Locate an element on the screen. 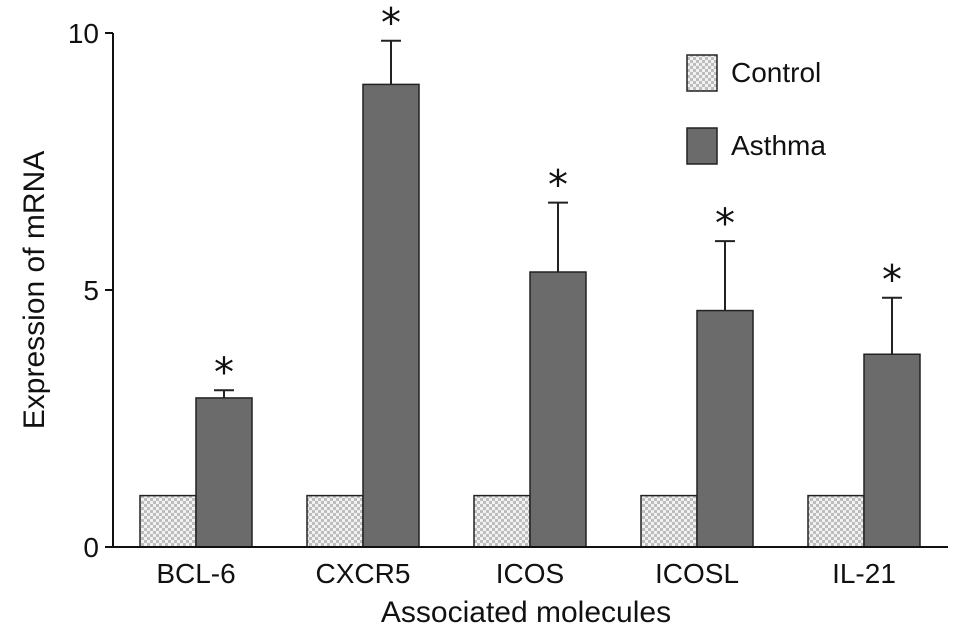 The width and height of the screenshot is (969, 635). x-tick-label-icos: ICOS is located at coordinates (530, 573).